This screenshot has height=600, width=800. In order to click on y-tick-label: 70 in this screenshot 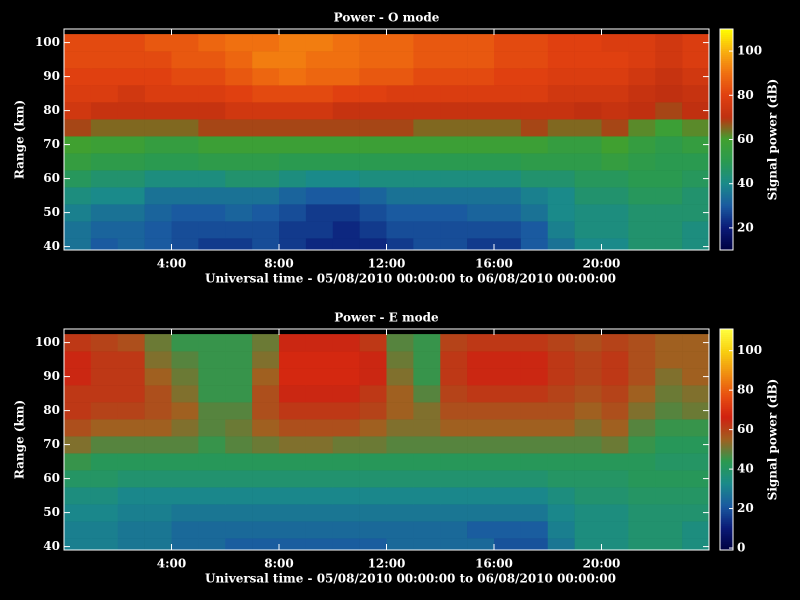, I will do `click(51, 444)`.